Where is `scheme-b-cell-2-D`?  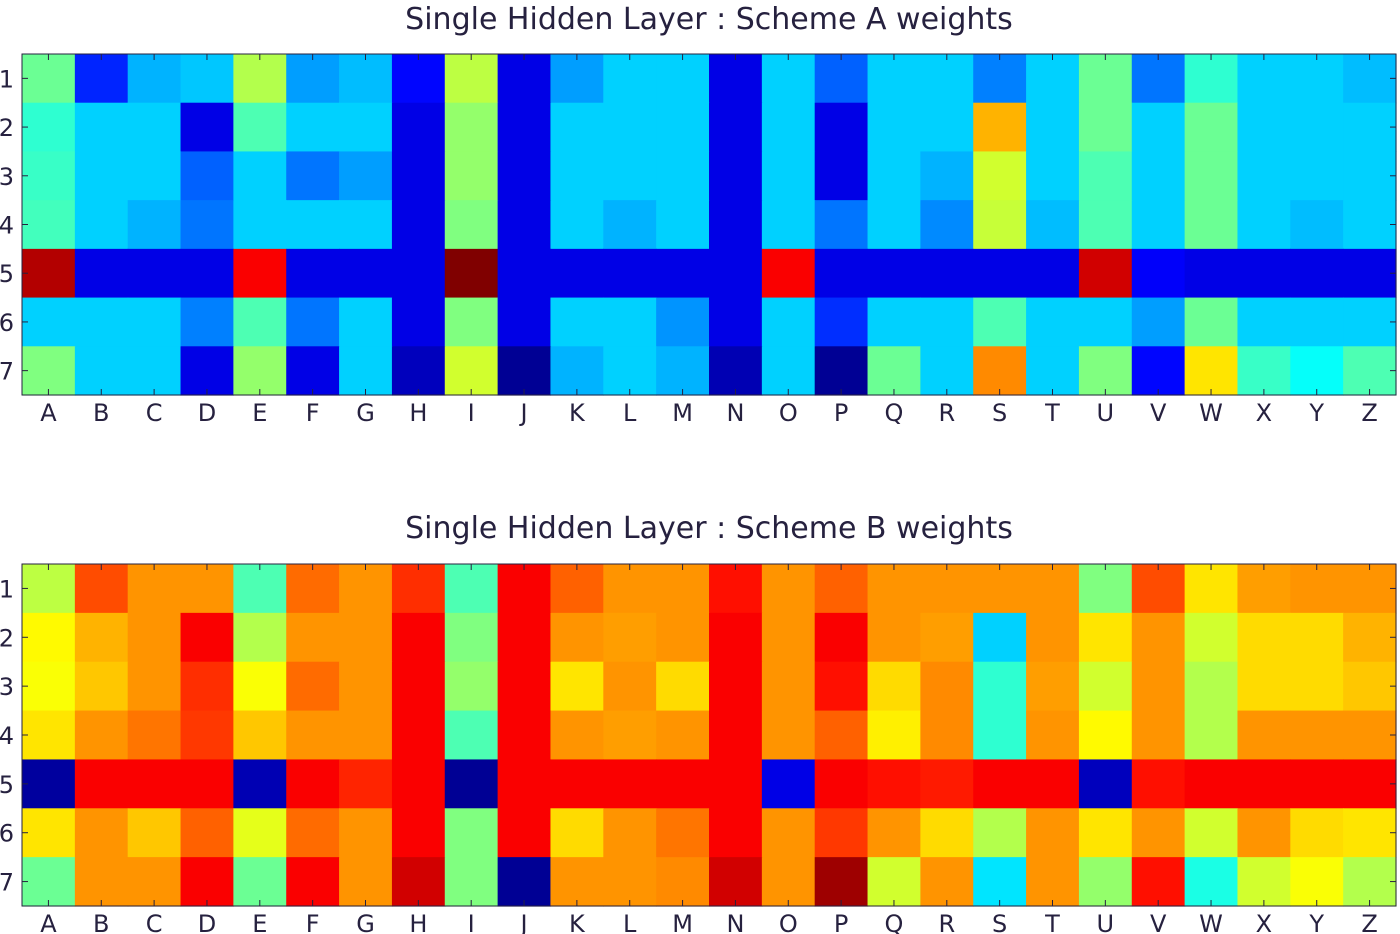
scheme-b-cell-2-D is located at coordinates (207, 637).